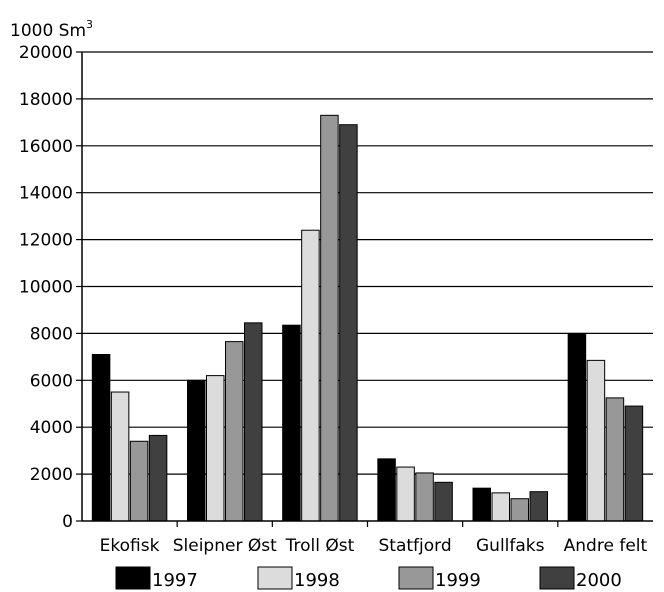  What do you see at coordinates (46, 194) in the screenshot?
I see `y-tick-label: 14000` at bounding box center [46, 194].